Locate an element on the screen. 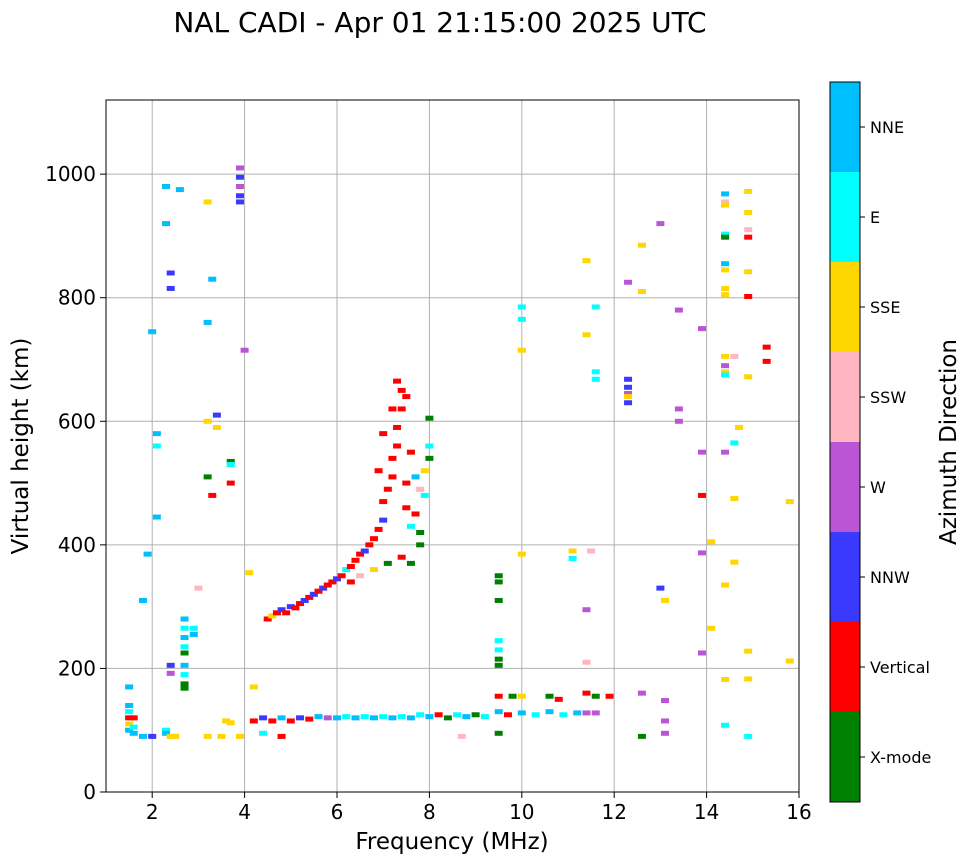 The height and width of the screenshot is (865, 972). colorbar-tick-label: NNE is located at coordinates (887, 127).